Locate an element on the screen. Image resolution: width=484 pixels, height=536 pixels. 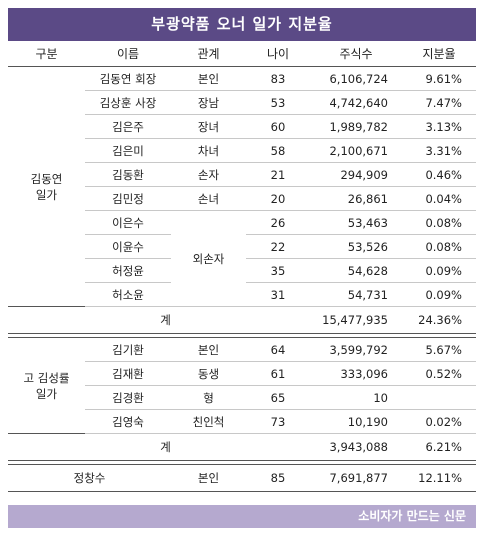
total-label: 계 is located at coordinates (165, 320).